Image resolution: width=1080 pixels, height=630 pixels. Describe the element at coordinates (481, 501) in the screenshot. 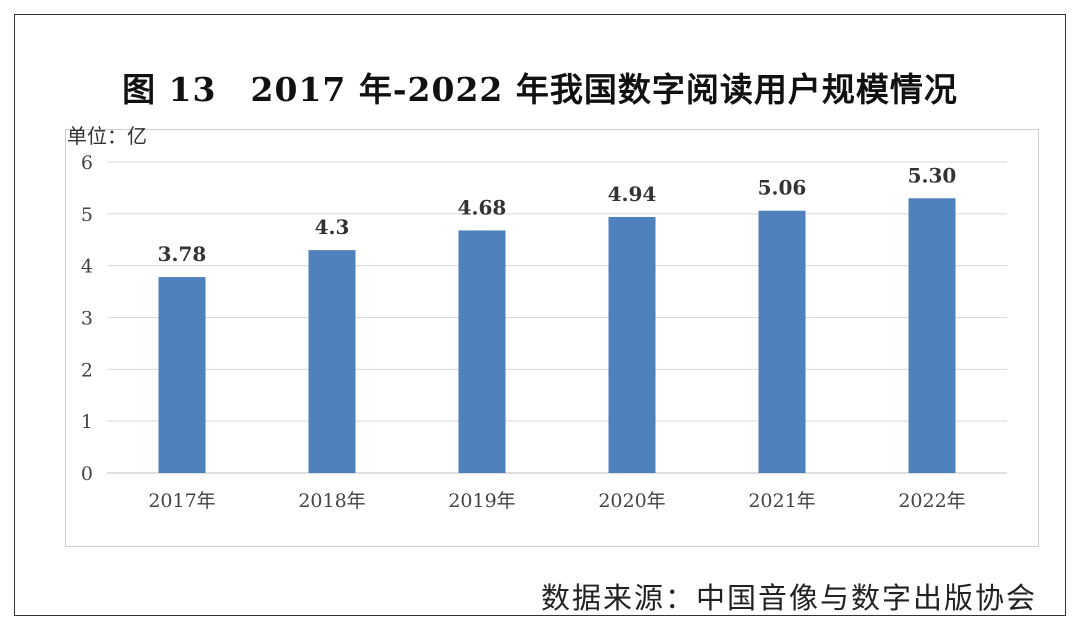

I see `x-tick-label: 2019年` at that location.